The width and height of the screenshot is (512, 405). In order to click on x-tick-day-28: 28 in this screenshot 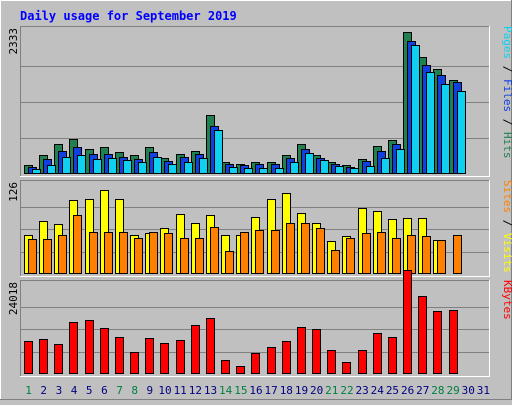, I will do `click(437, 390)`.